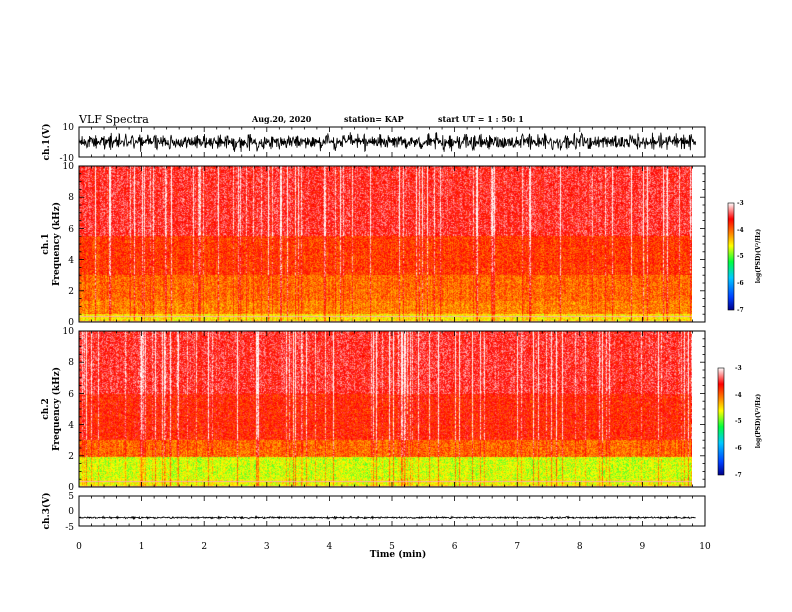 This screenshot has width=792, height=612. Describe the element at coordinates (46, 243) in the screenshot. I see `ch1-spec-chlabel: ch.1` at that location.